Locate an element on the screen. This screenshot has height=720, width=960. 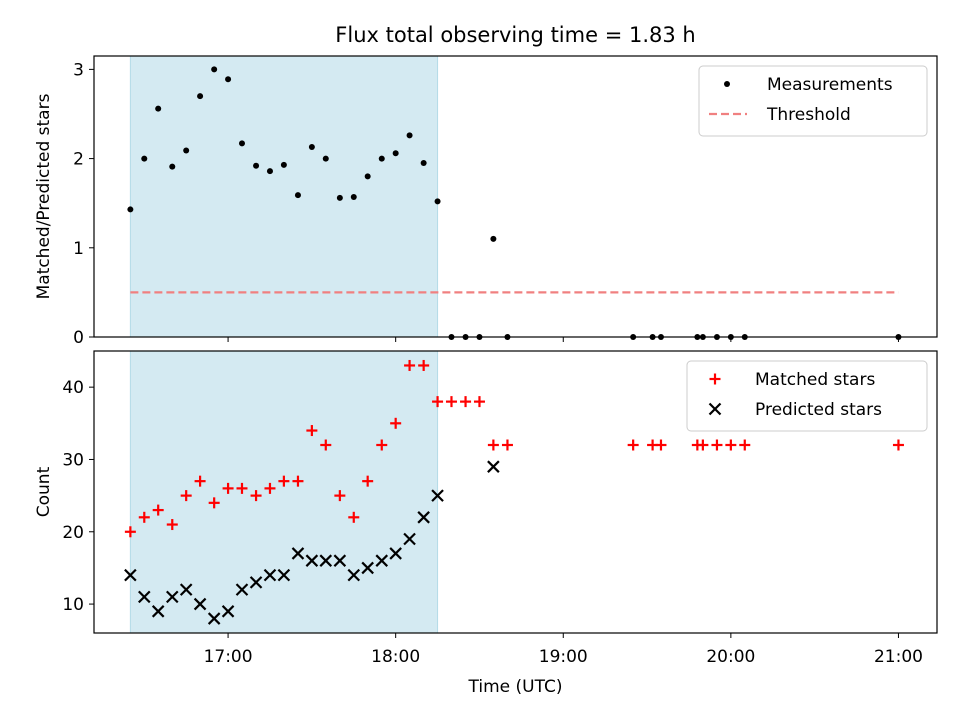
y-axis-label: Matched/Predicted stars is located at coordinates (44, 196).